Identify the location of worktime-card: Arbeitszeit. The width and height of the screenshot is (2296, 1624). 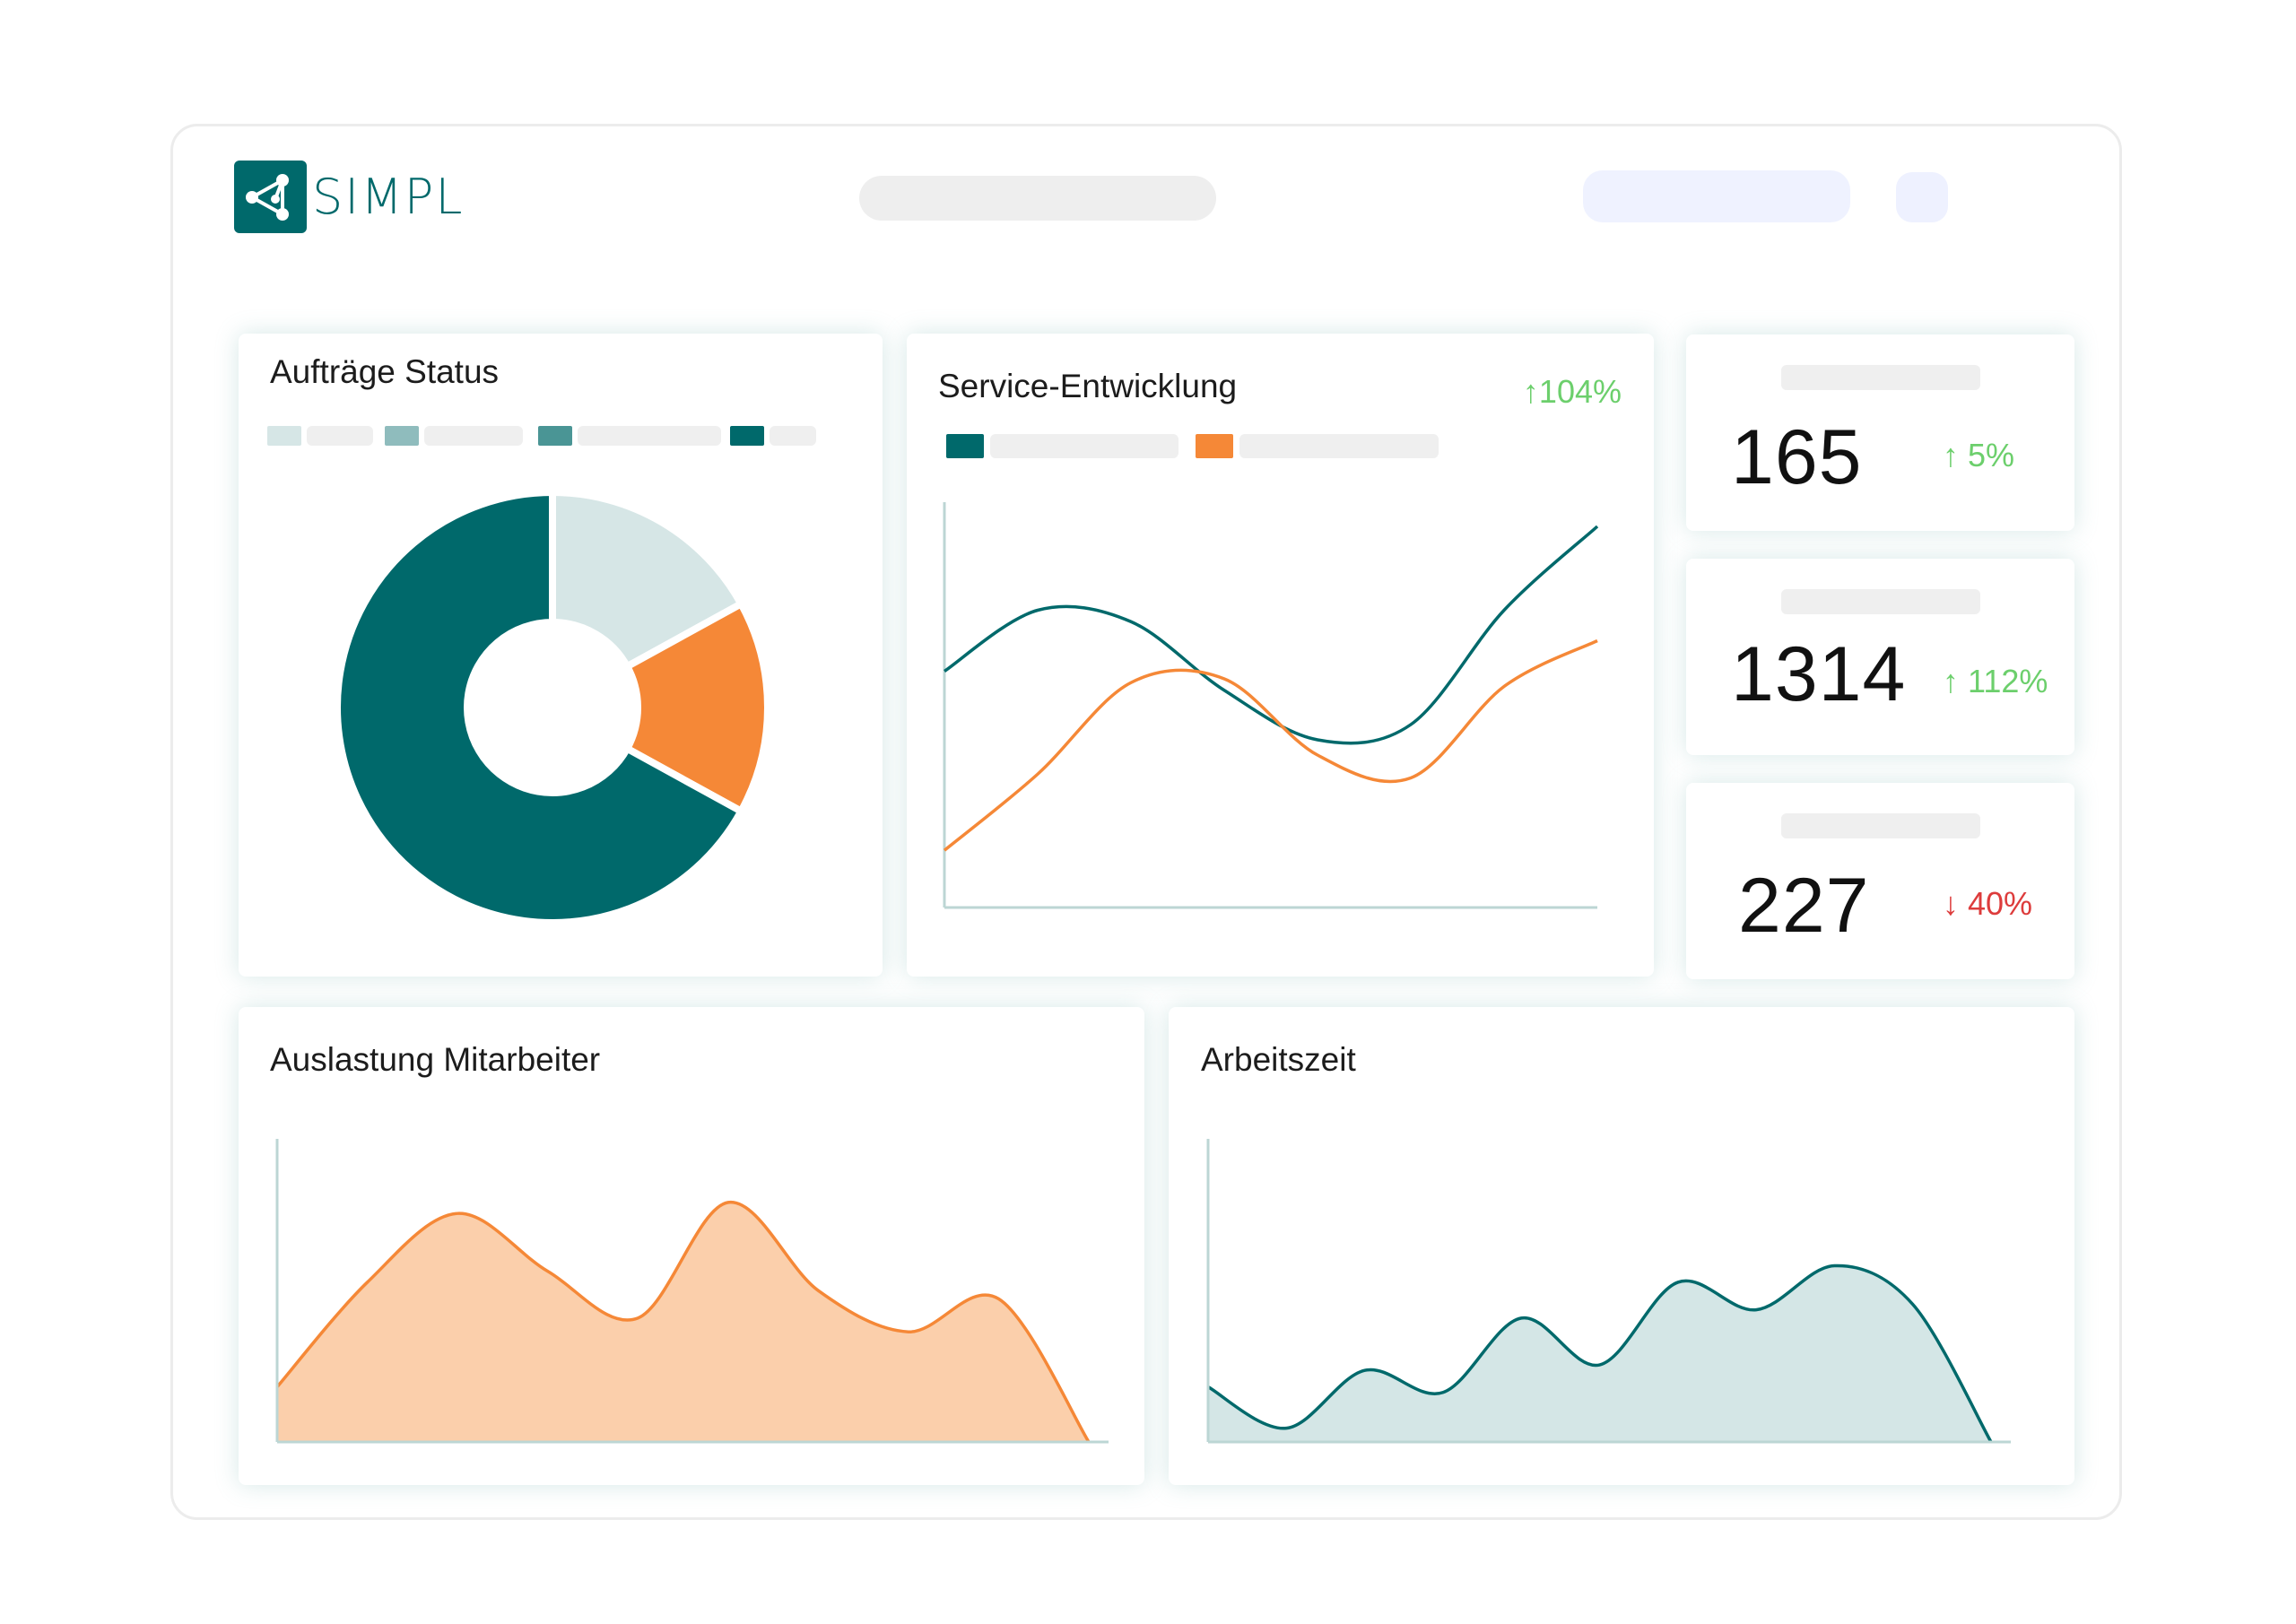
(1621, 1246).